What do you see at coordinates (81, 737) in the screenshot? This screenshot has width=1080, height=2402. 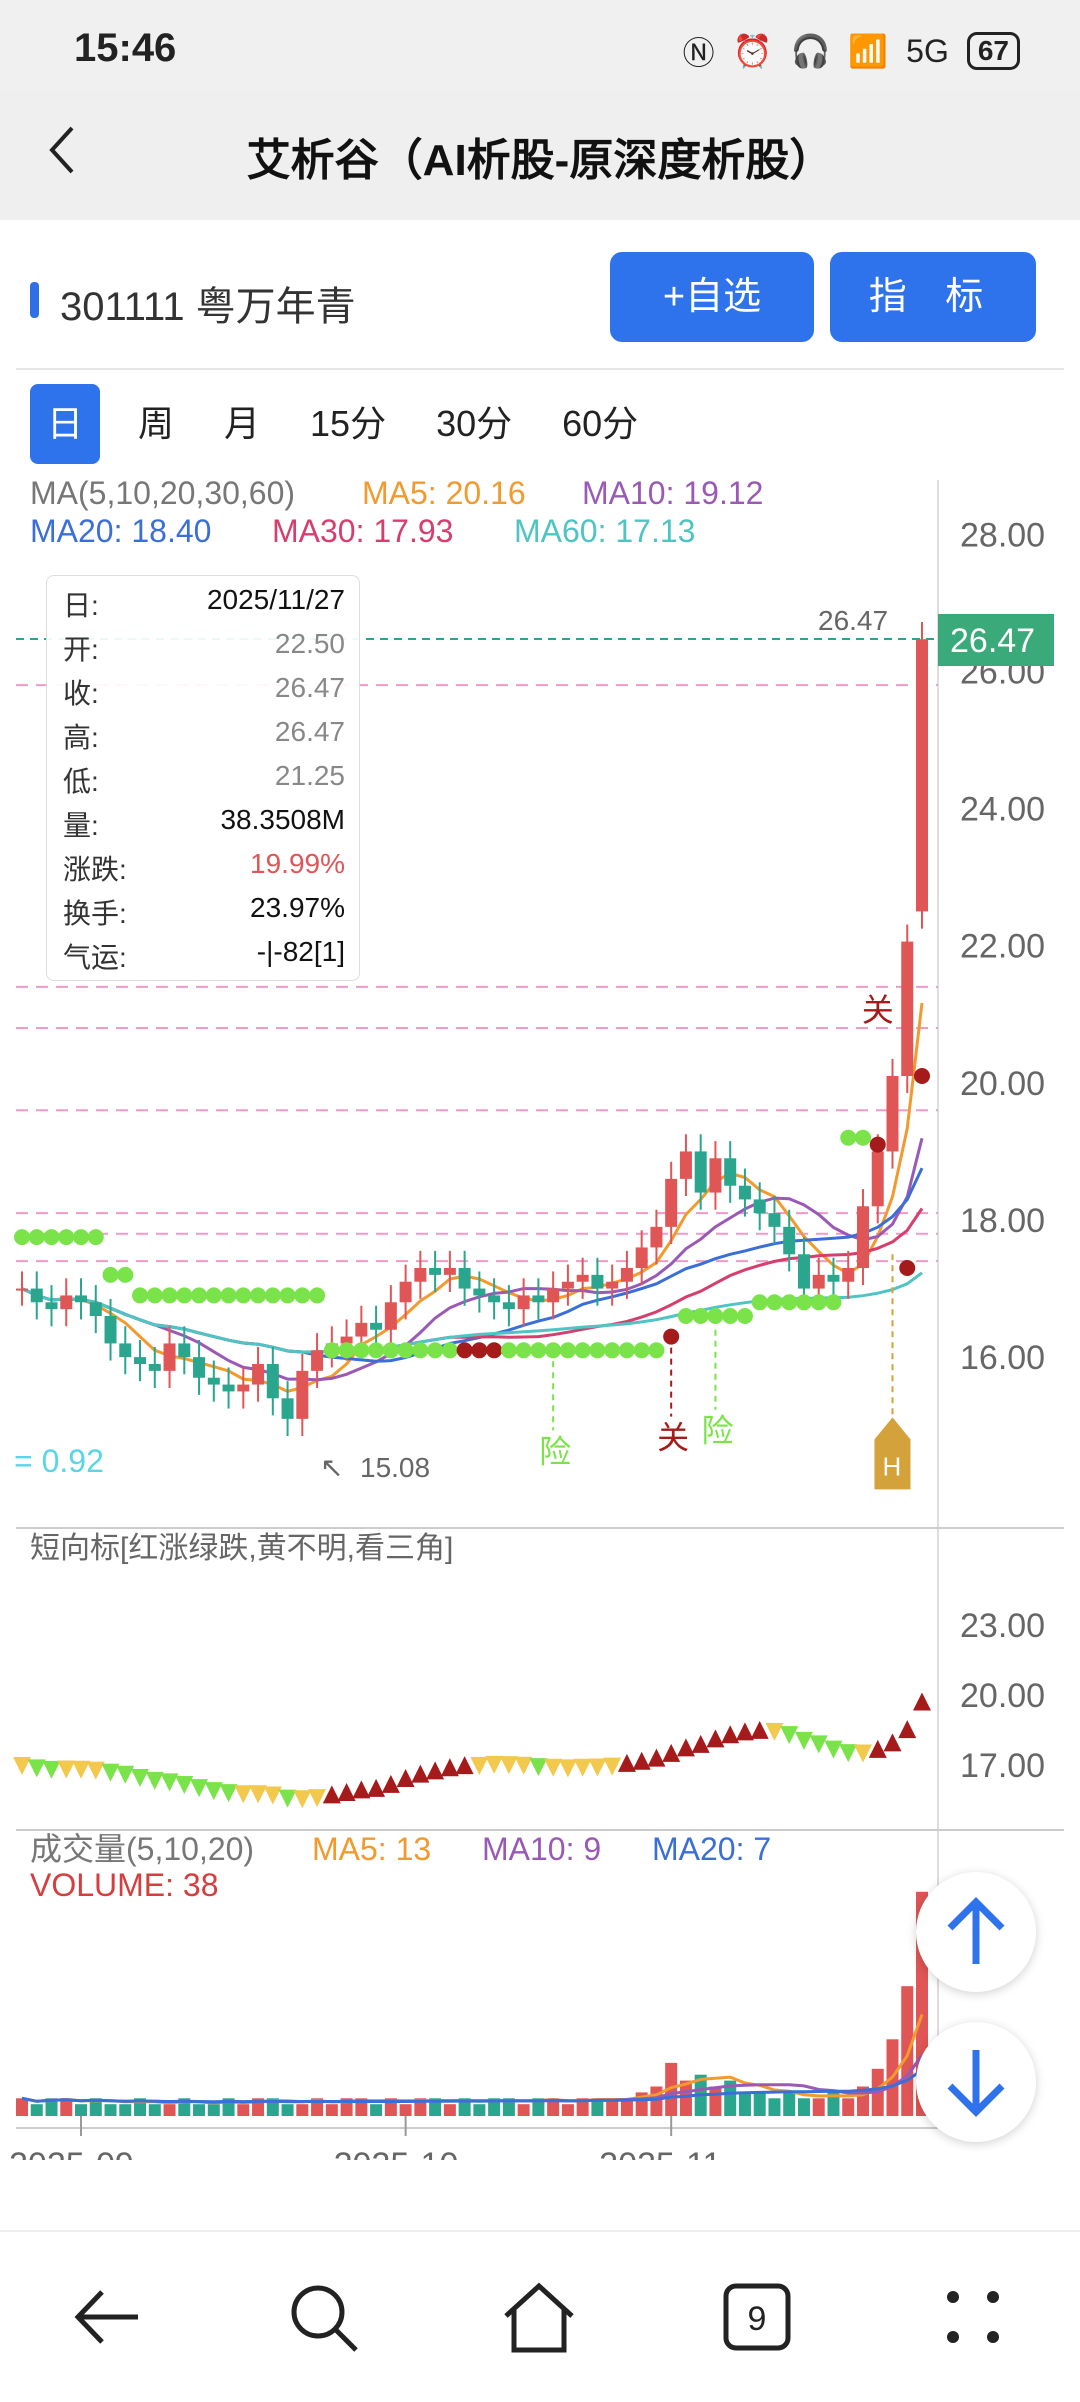 I see `tooltip-key: 高:` at bounding box center [81, 737].